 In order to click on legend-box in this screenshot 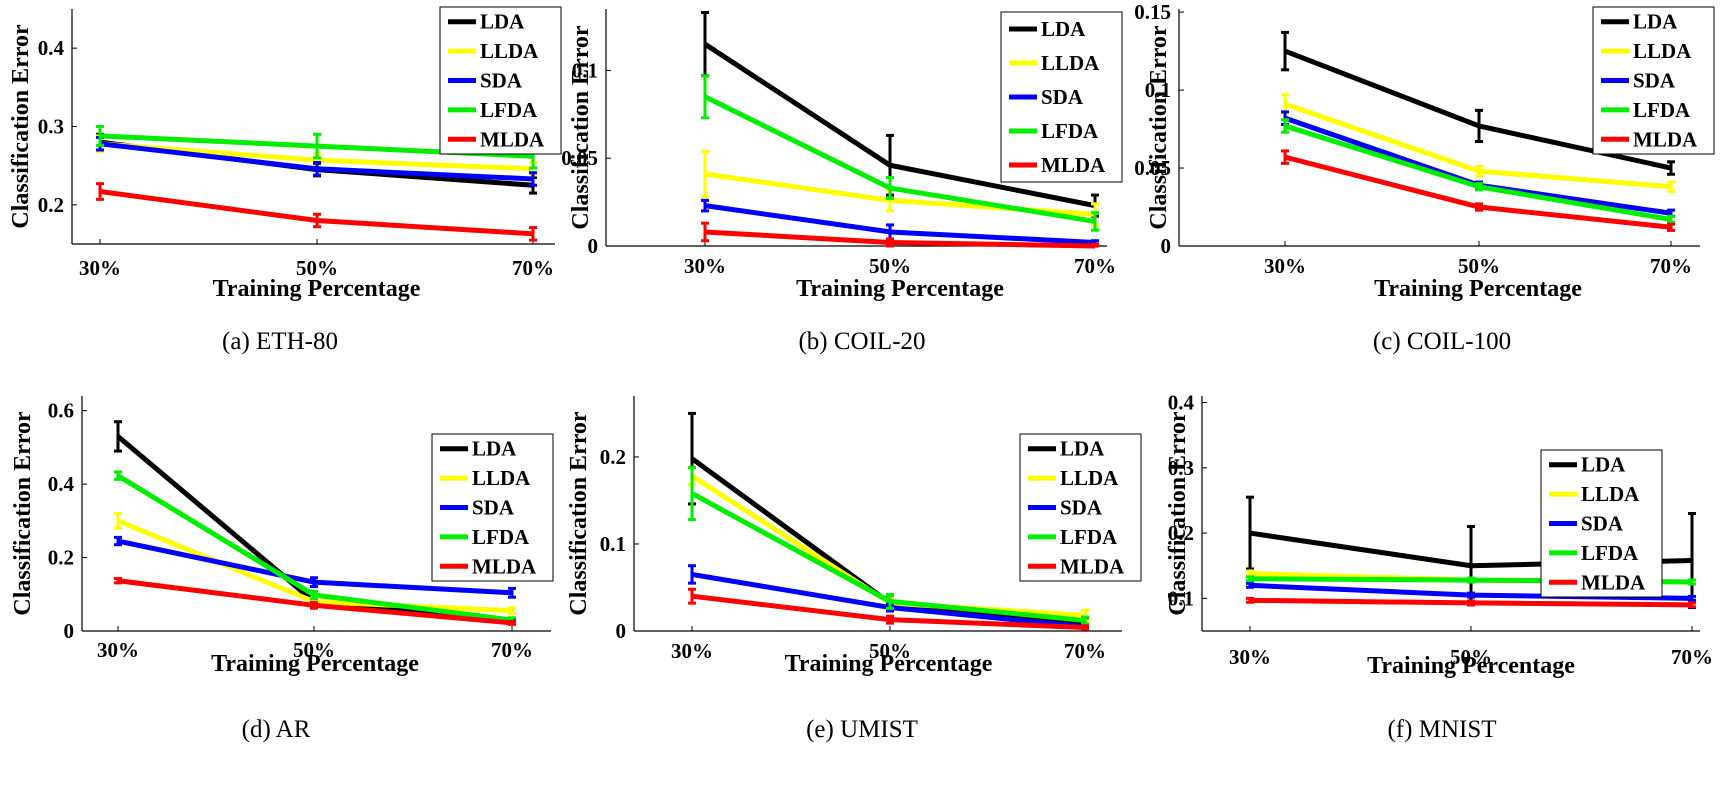, I will do `click(1061, 97)`.